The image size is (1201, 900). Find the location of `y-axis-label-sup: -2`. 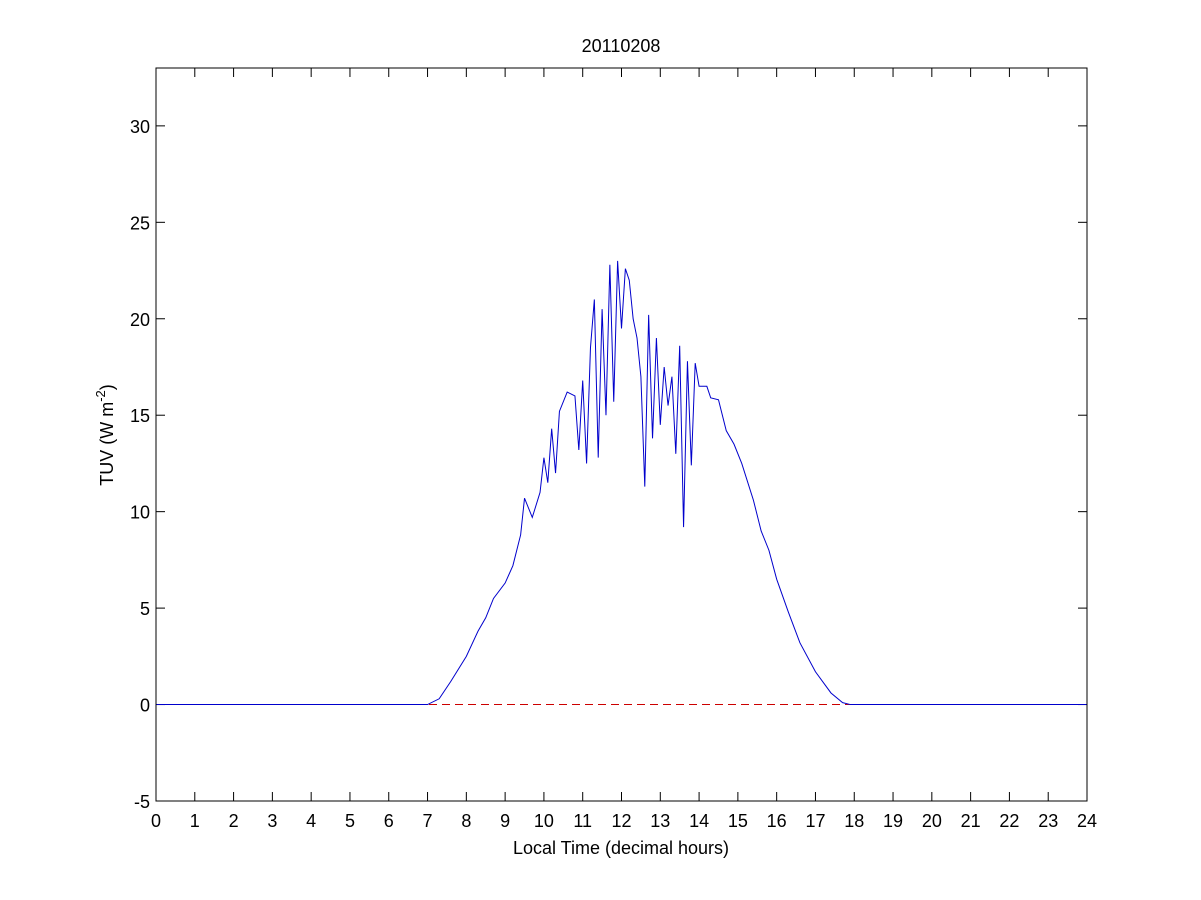

y-axis-label-sup: -2 is located at coordinates (100, 396).